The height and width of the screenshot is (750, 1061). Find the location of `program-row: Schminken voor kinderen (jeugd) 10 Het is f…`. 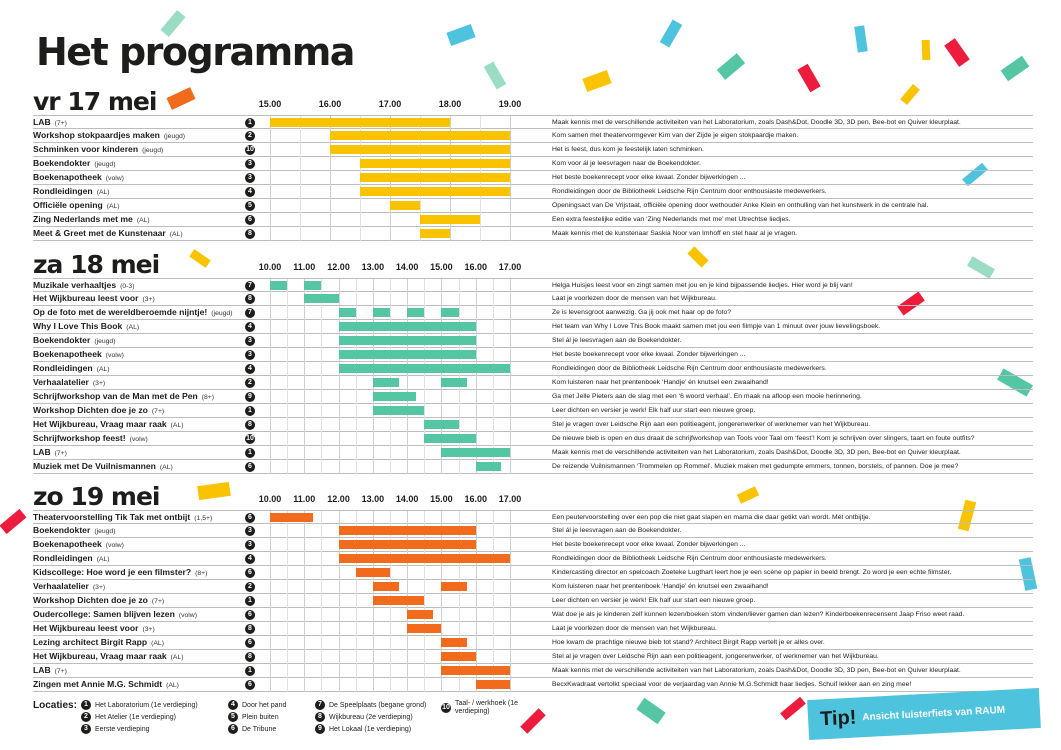

program-row: Schminken voor kinderen (jeugd) 10 Het is f… is located at coordinates (533, 150).